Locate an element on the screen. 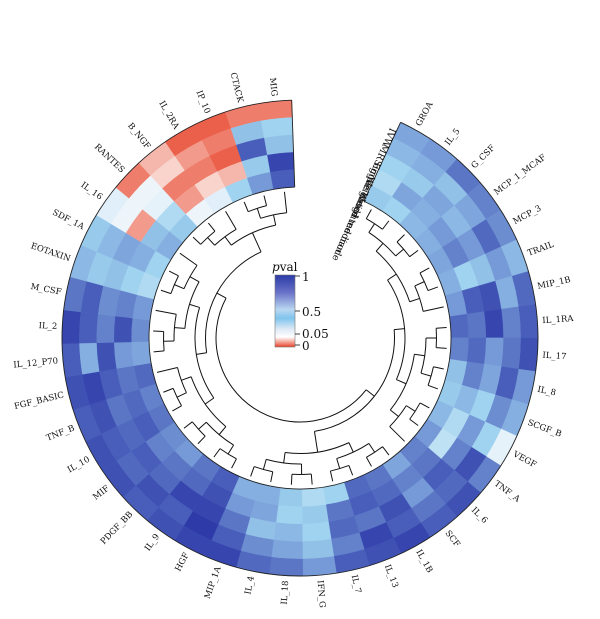 Image resolution: width=600 pixels, height=619 pixels. label-scgf_b: SCGF_B is located at coordinates (544, 429).